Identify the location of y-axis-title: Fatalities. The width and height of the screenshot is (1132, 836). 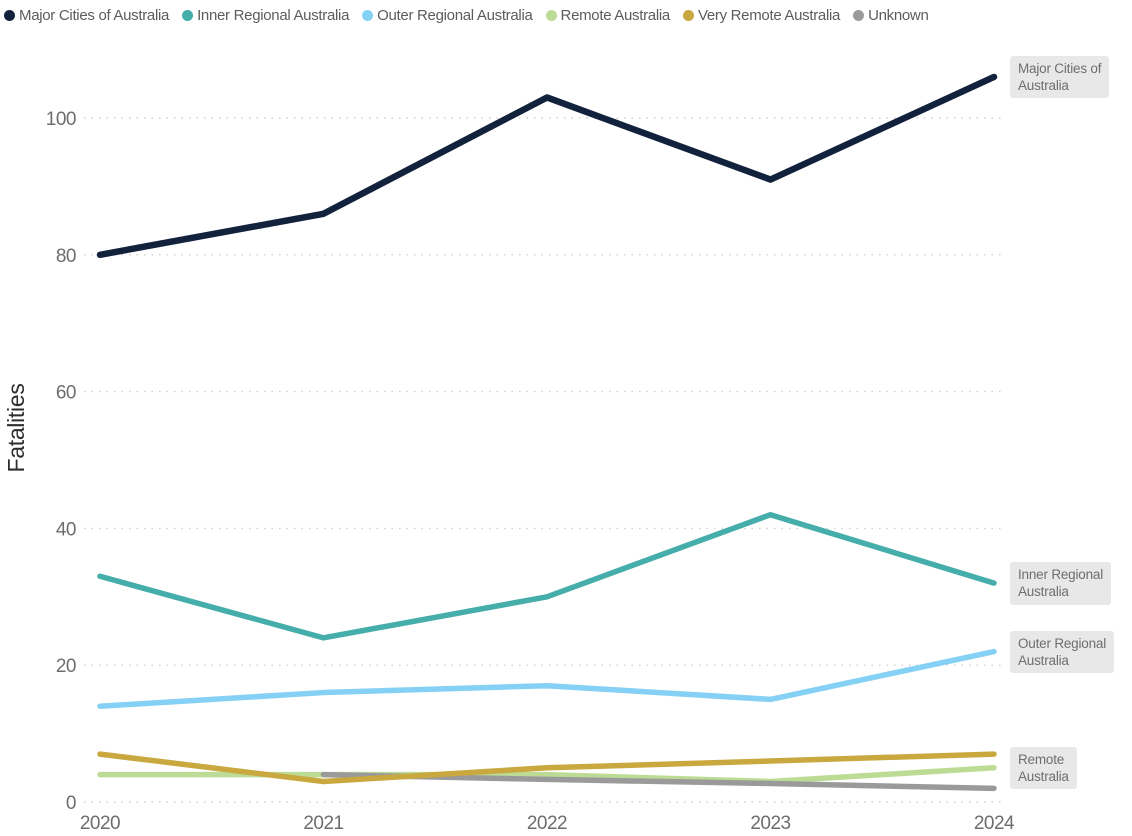
(16, 427).